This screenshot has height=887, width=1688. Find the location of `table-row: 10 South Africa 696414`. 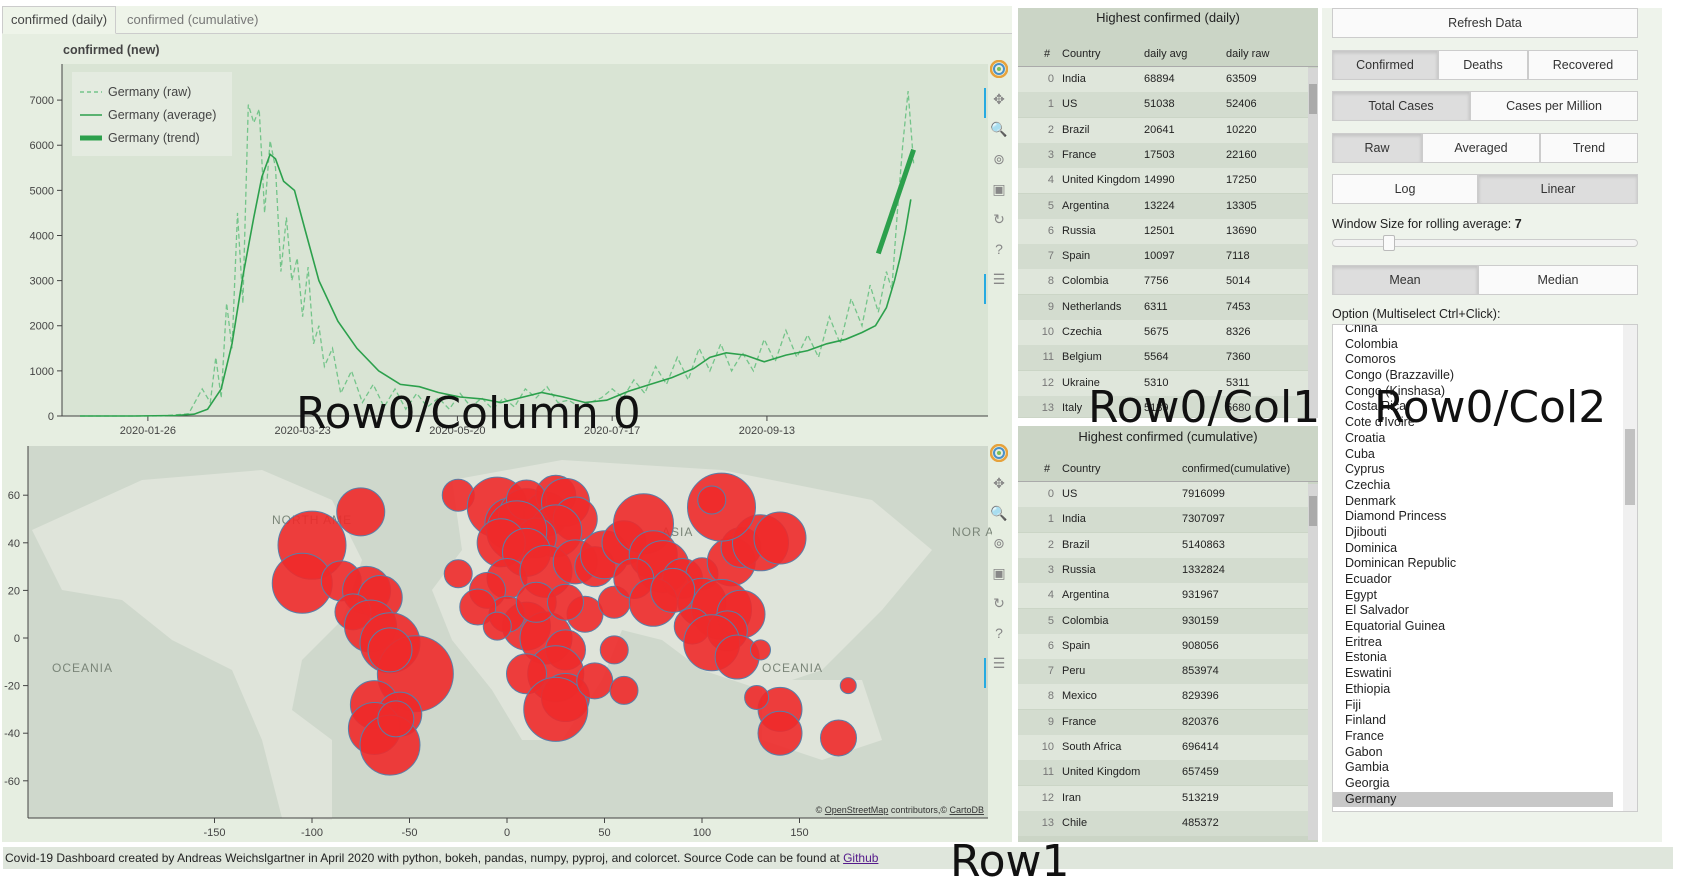

table-row: 10 South Africa 696414 is located at coordinates (1163, 747).